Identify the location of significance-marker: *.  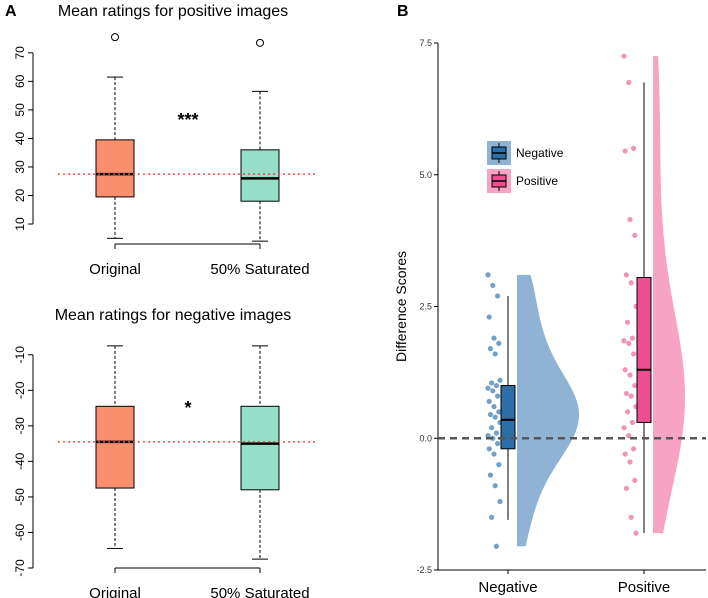
(187, 408).